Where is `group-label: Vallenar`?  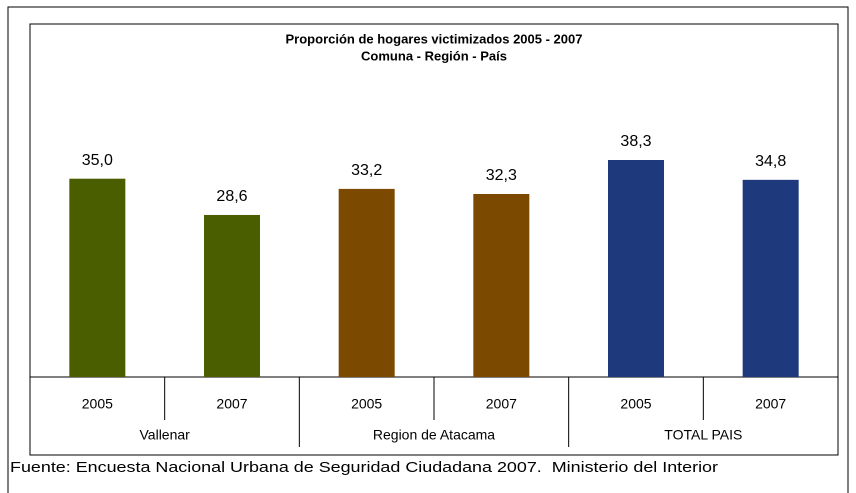 group-label: Vallenar is located at coordinates (165, 435).